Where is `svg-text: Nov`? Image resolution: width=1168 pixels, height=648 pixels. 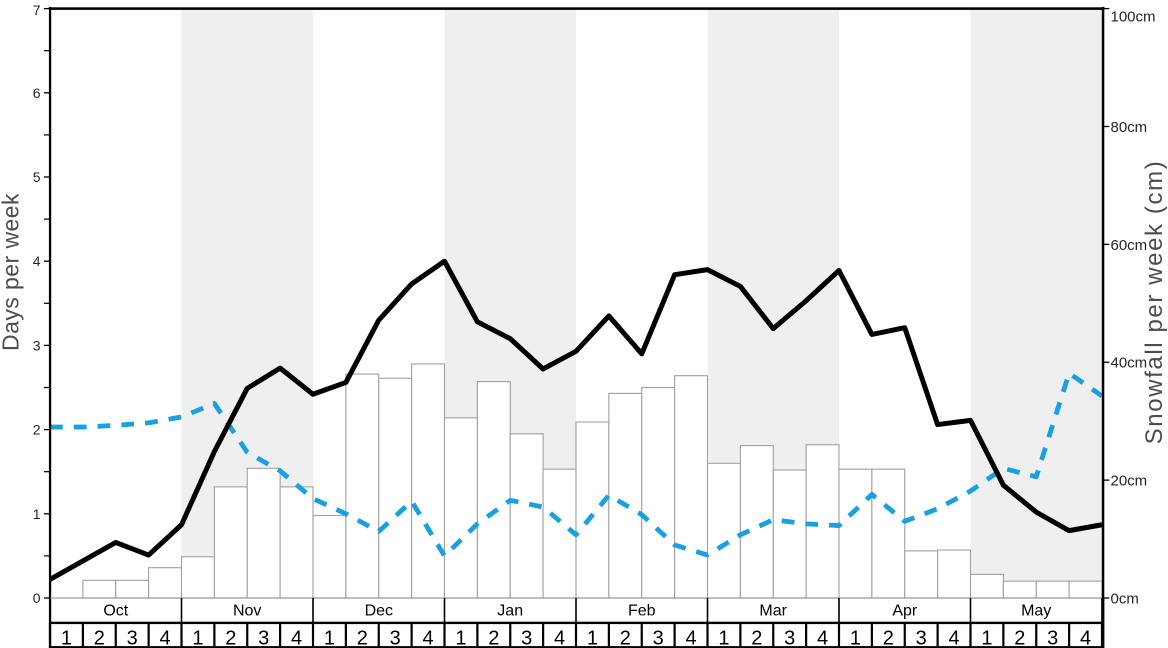 svg-text: Nov is located at coordinates (247, 610).